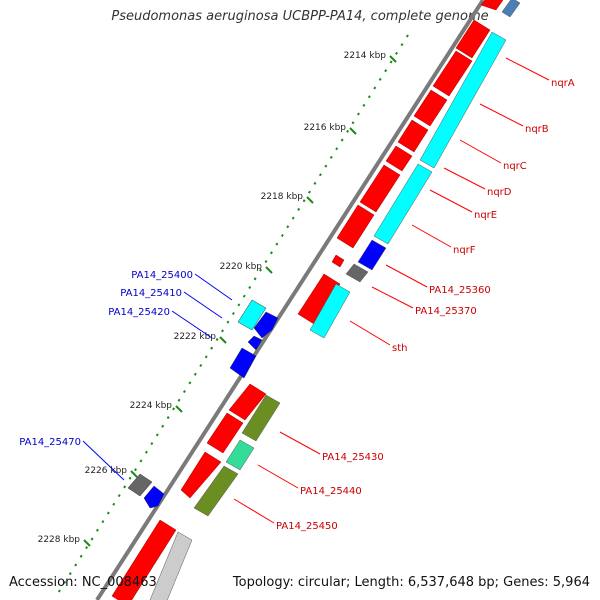  I want to click on gene-label: PA14_25430, so click(353, 457).